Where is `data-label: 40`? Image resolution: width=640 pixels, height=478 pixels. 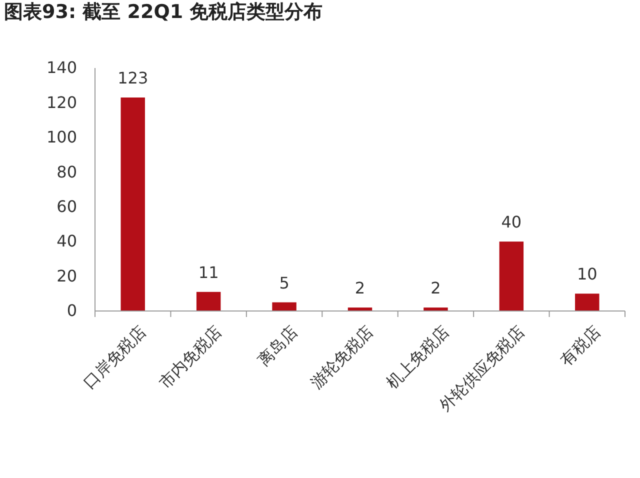 data-label: 40 is located at coordinates (511, 222).